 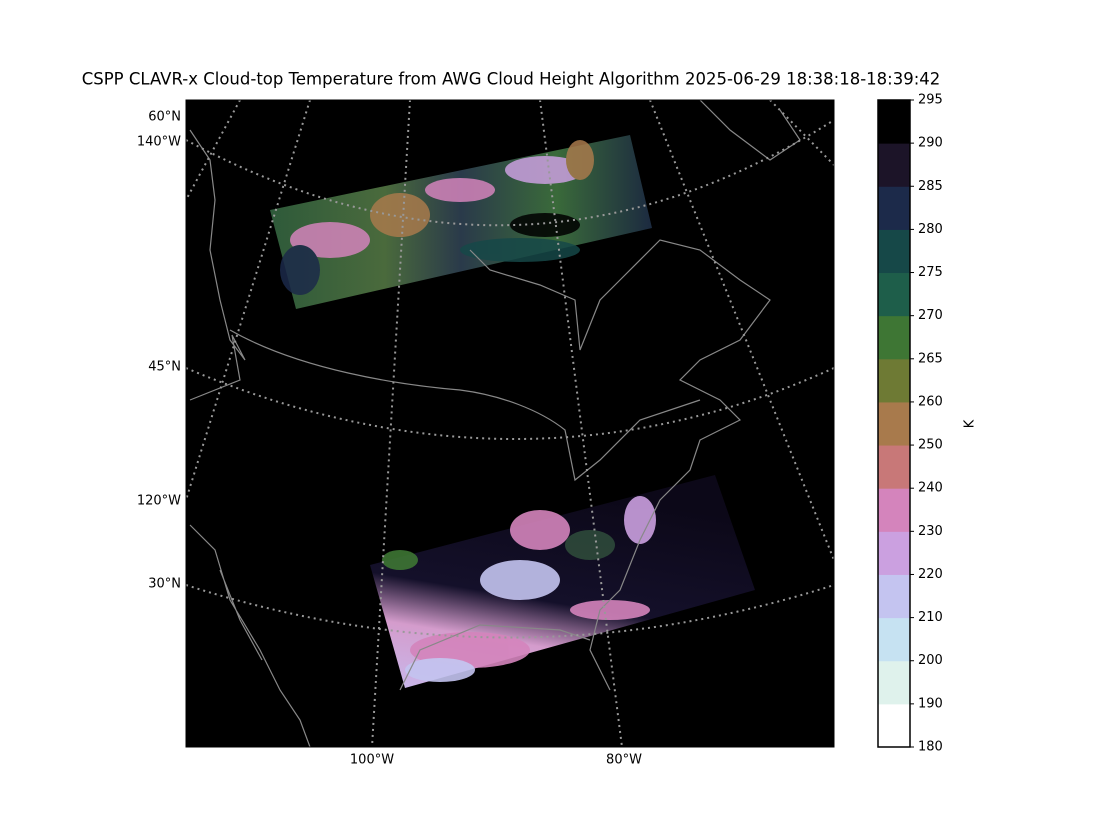 I want to click on colorbar-tick-label: 260, so click(x=930, y=401).